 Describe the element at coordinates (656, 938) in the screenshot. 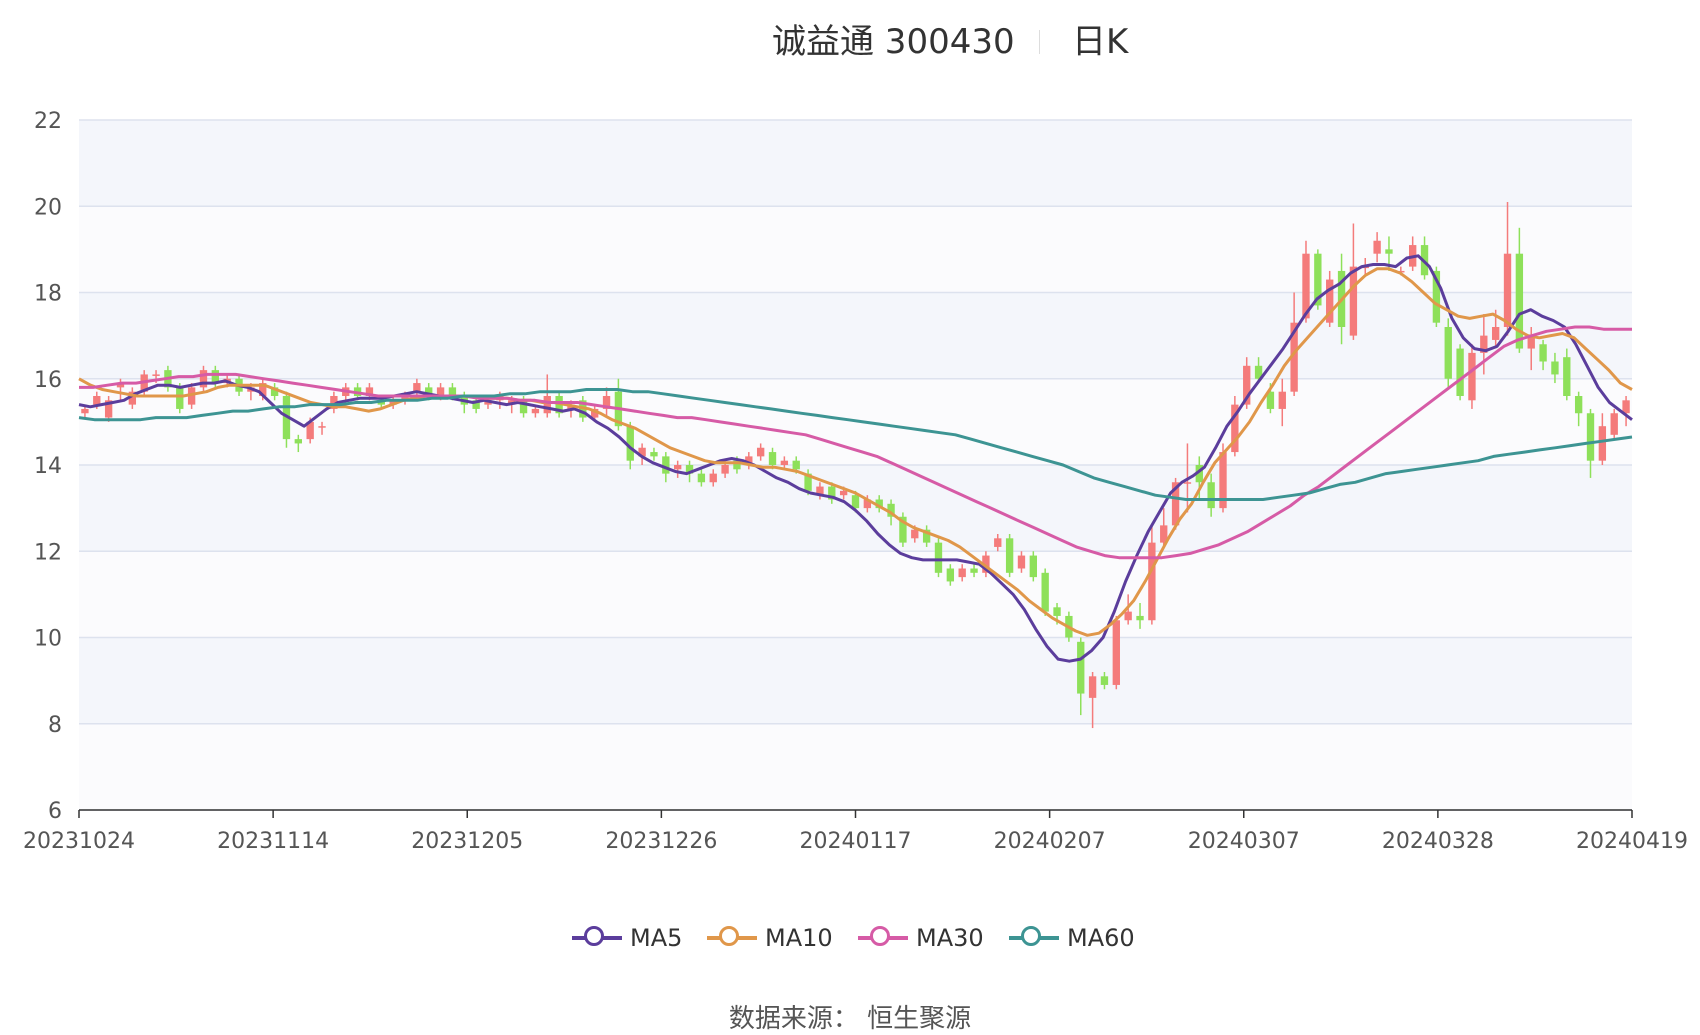

I see `legend-label: MA5` at that location.